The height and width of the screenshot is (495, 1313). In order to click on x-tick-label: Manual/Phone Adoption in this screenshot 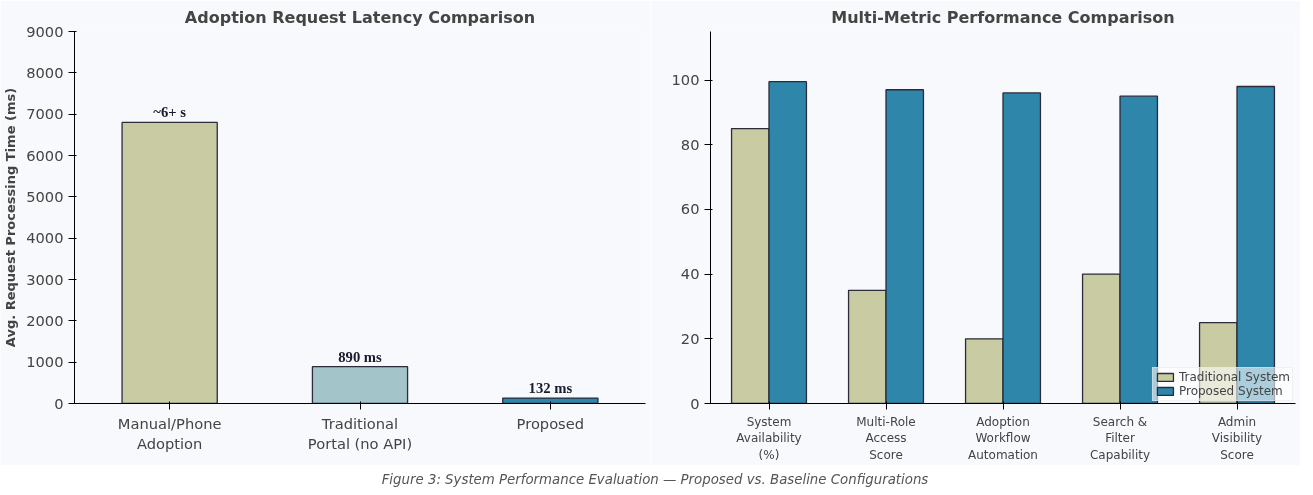, I will do `click(169, 433)`.